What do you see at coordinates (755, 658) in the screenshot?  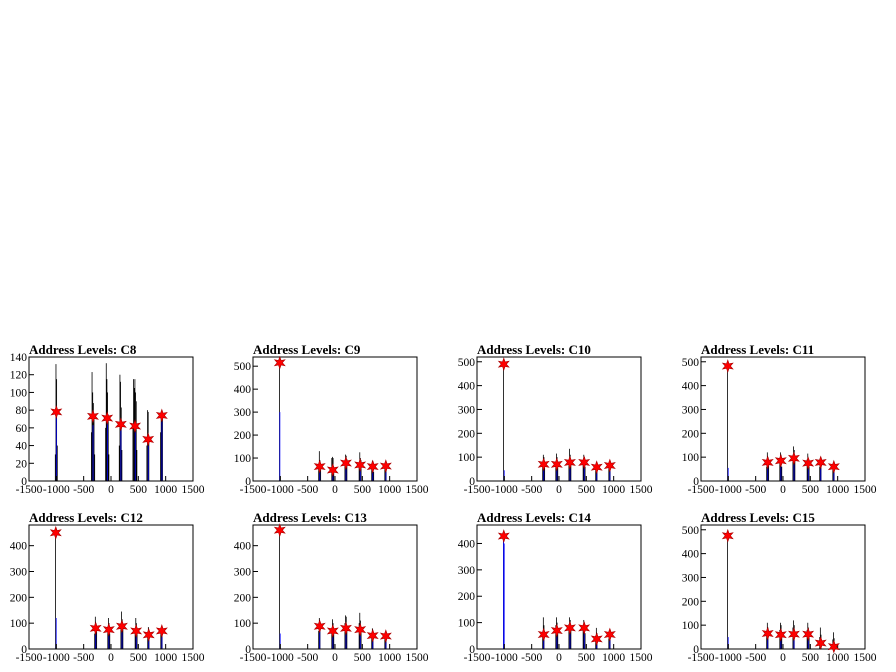 I see `x-tick-label: -500` at bounding box center [755, 658].